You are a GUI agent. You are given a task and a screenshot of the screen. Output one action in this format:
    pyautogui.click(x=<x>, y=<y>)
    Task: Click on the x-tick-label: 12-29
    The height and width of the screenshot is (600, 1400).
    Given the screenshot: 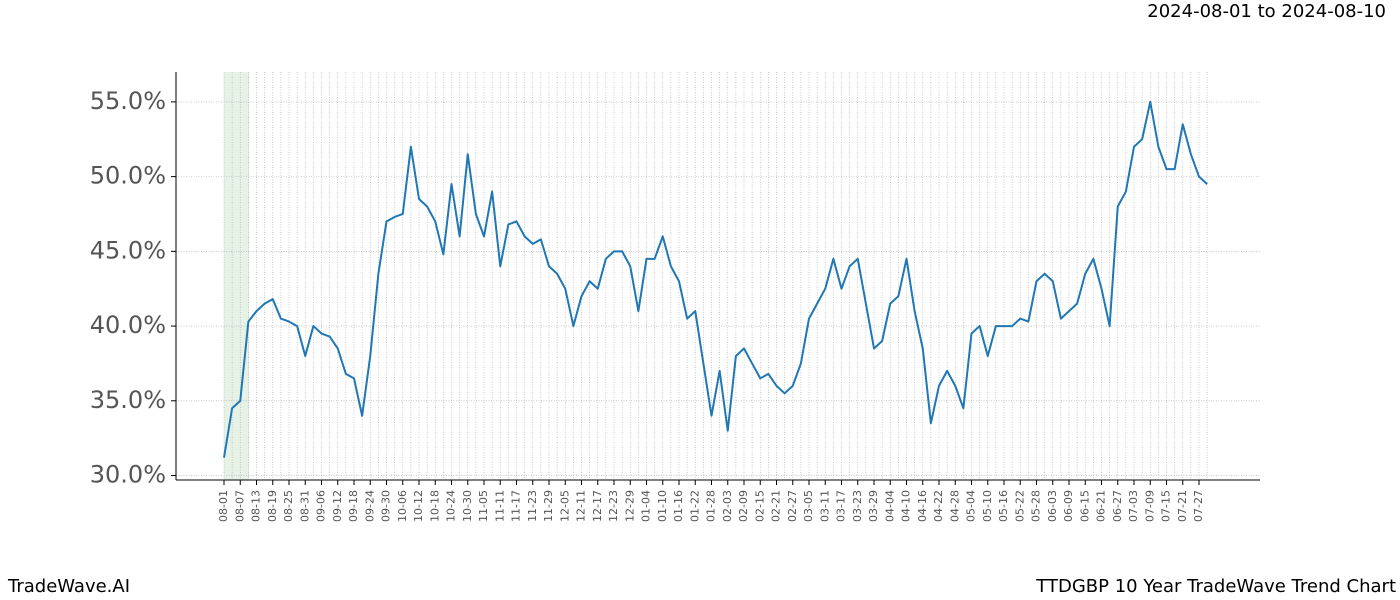 What is the action you would take?
    pyautogui.click(x=629, y=506)
    